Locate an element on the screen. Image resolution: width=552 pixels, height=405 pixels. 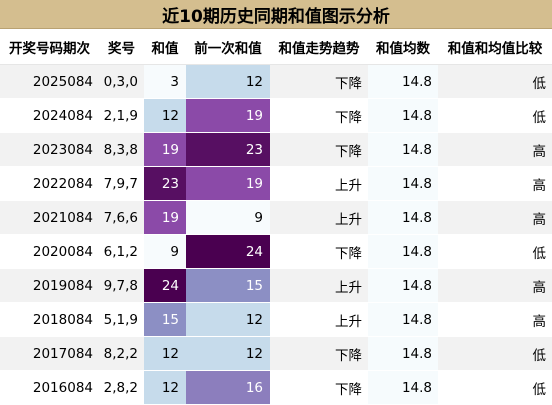
table-row: 2019084 9,7,8 24 15 上升 14.8 高 is located at coordinates (276, 285).